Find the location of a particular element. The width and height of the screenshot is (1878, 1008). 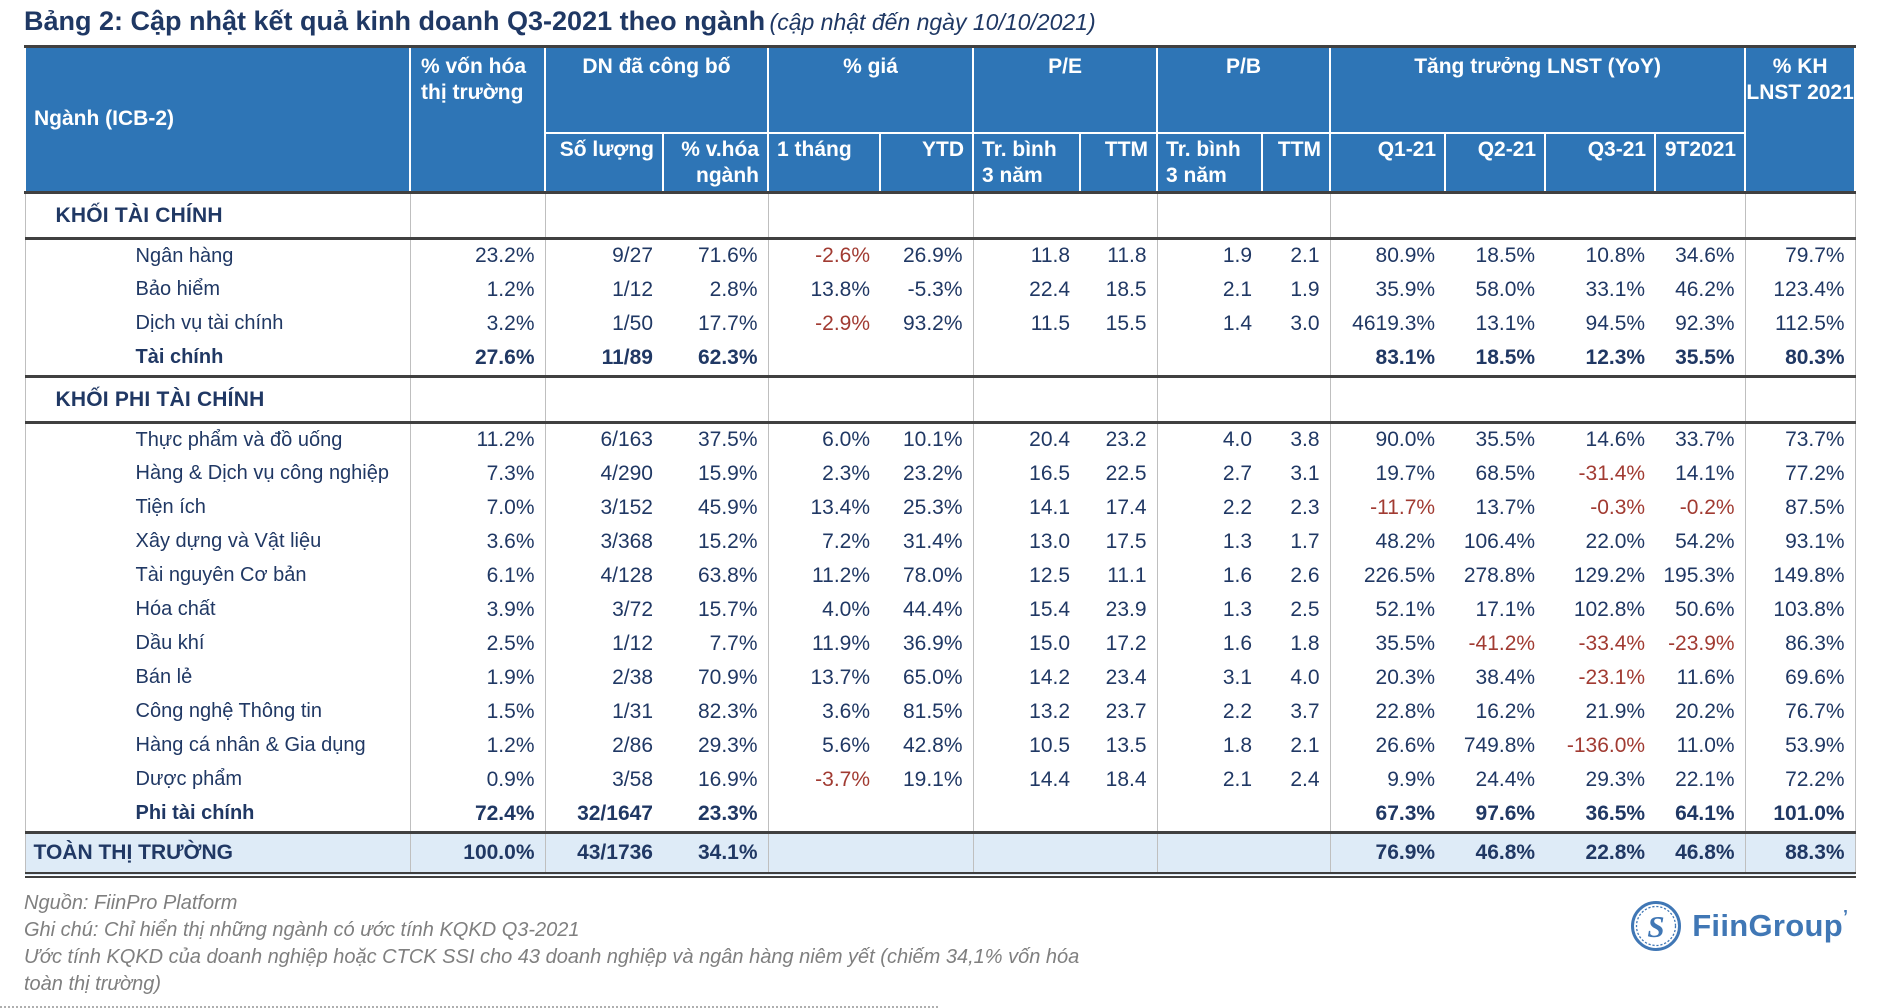

value-cell: 19.1% is located at coordinates (927, 779).